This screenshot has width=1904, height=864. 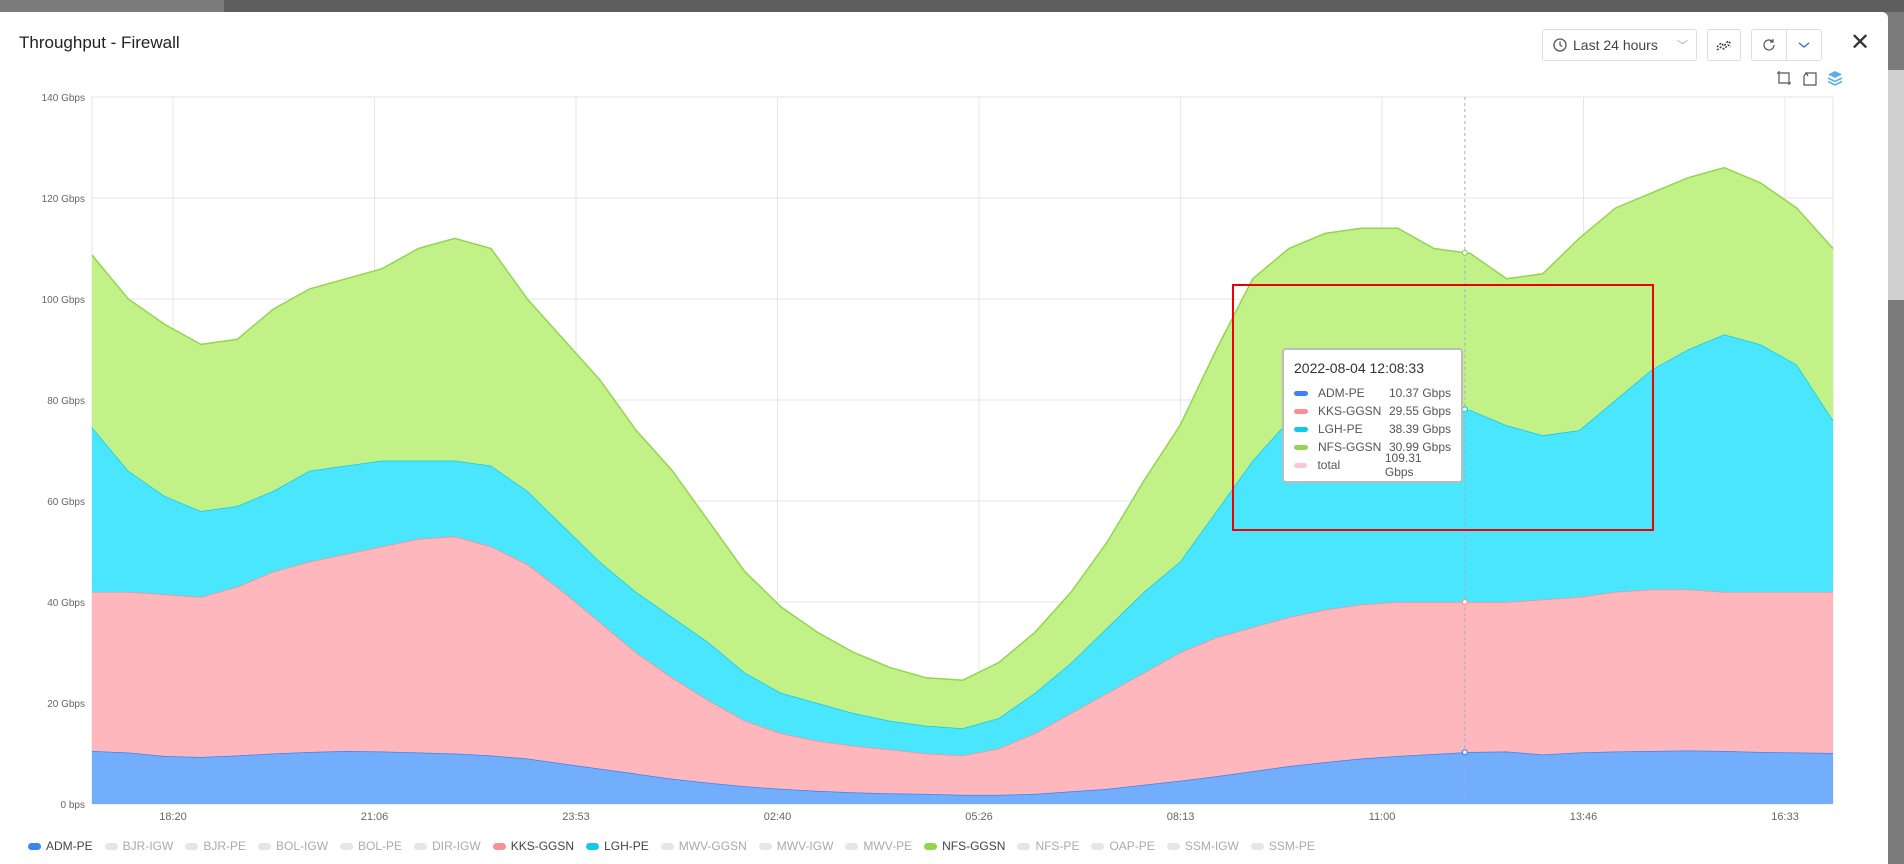 What do you see at coordinates (1064, 6) in the screenshot?
I see `backdrop` at bounding box center [1064, 6].